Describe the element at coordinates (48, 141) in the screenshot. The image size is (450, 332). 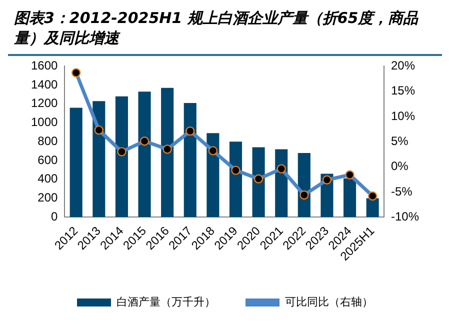
I see `y-tick-label: 800` at that location.